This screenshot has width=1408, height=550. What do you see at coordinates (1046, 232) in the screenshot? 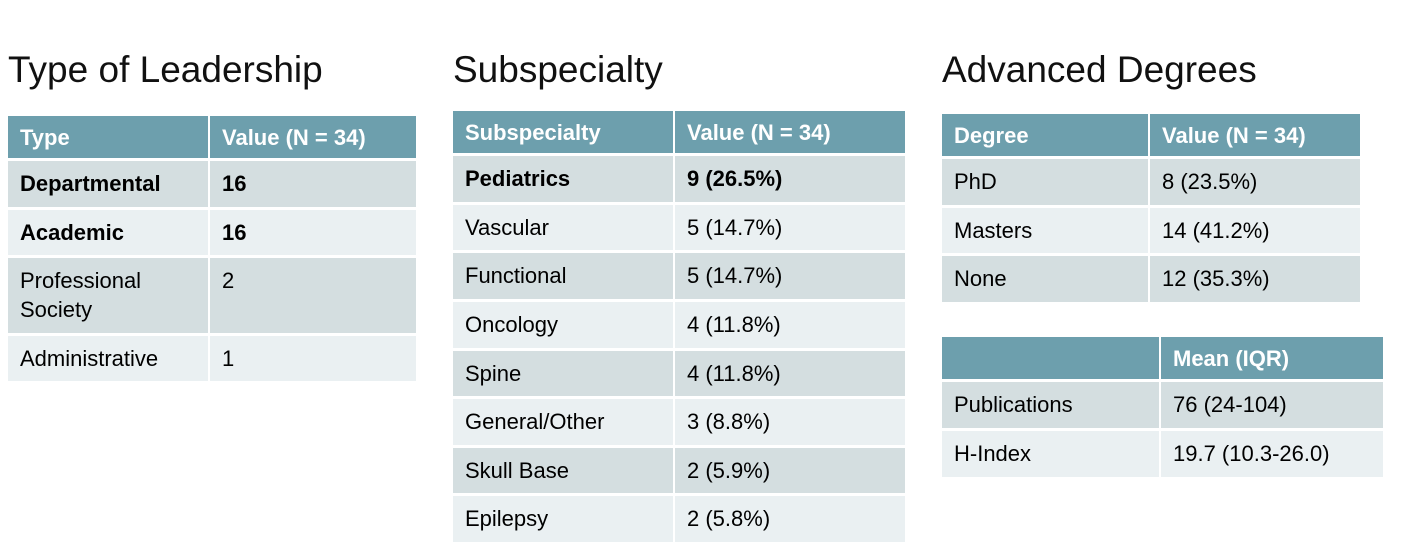
I see `row-label: Masters` at bounding box center [1046, 232].